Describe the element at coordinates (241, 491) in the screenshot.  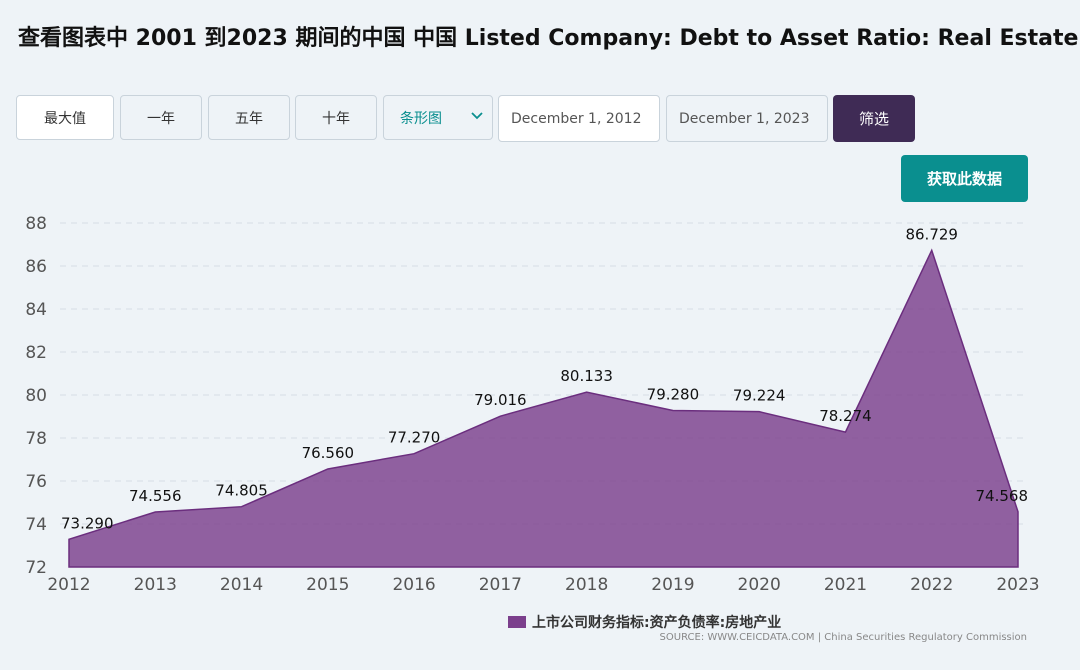
I see `data-label-2014: 74.805` at that location.